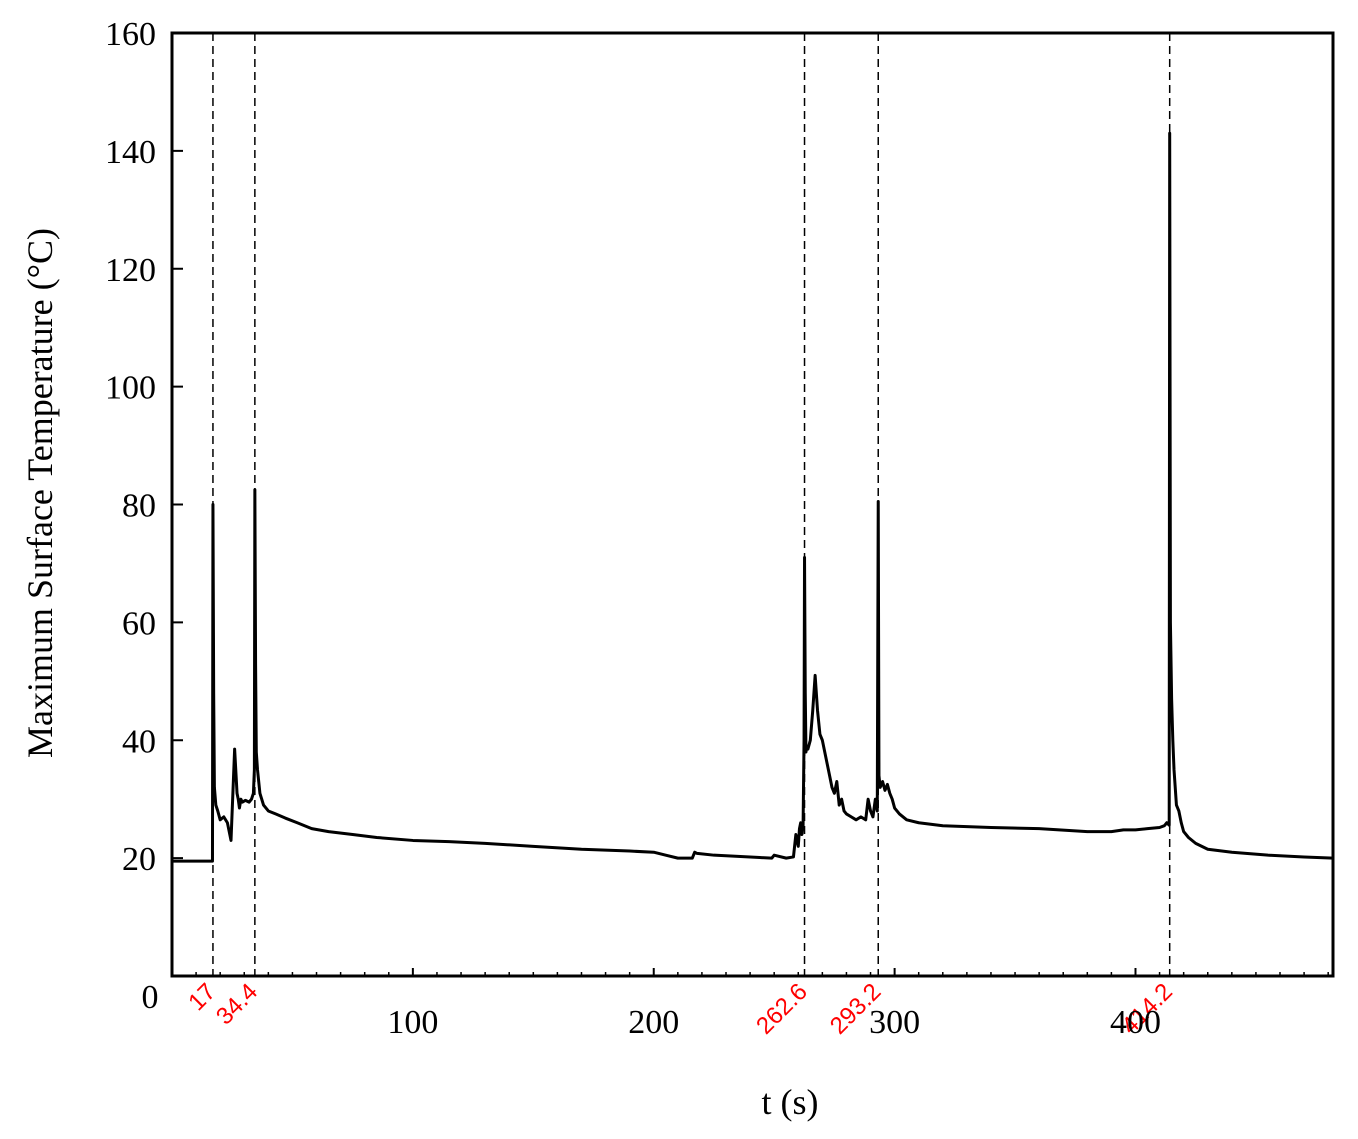 This screenshot has width=1358, height=1139. Describe the element at coordinates (130, 388) in the screenshot. I see `y-tick-label: 100` at that location.